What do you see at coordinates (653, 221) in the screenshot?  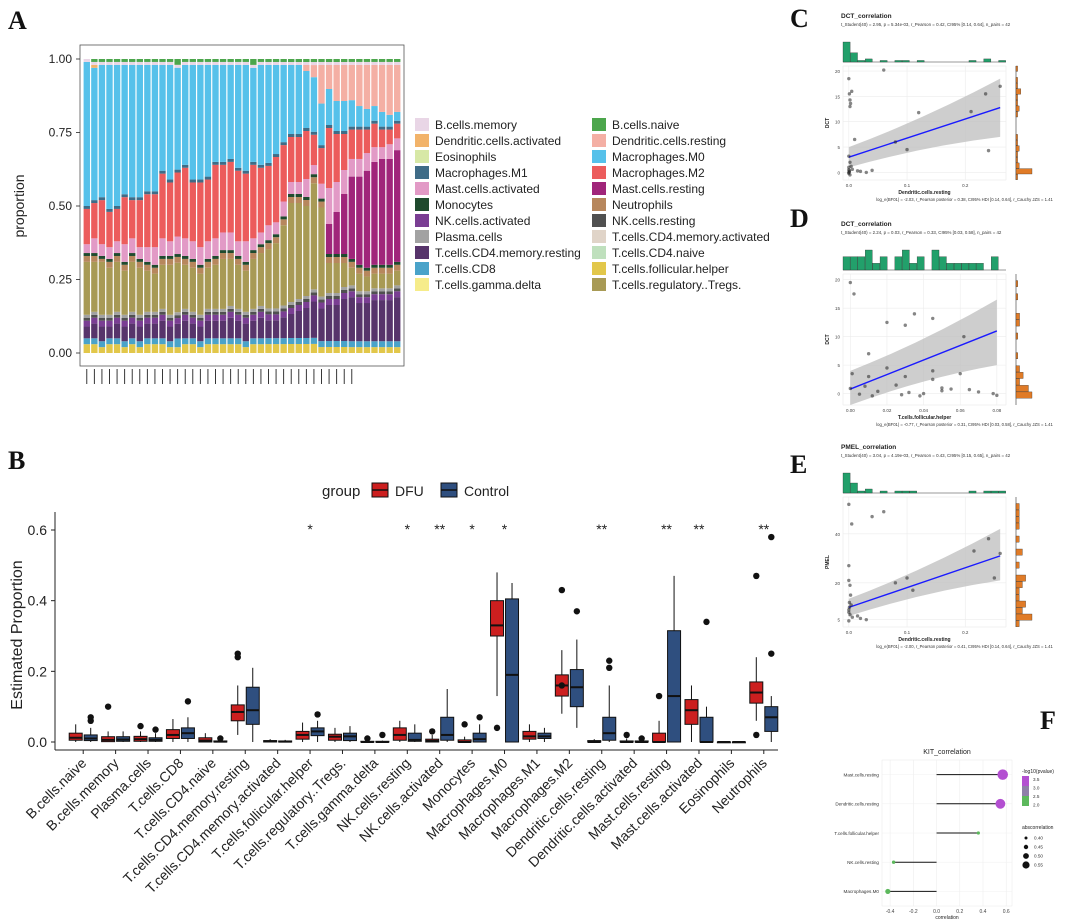 I see `legend-label: NK.cells.resting` at bounding box center [653, 221].